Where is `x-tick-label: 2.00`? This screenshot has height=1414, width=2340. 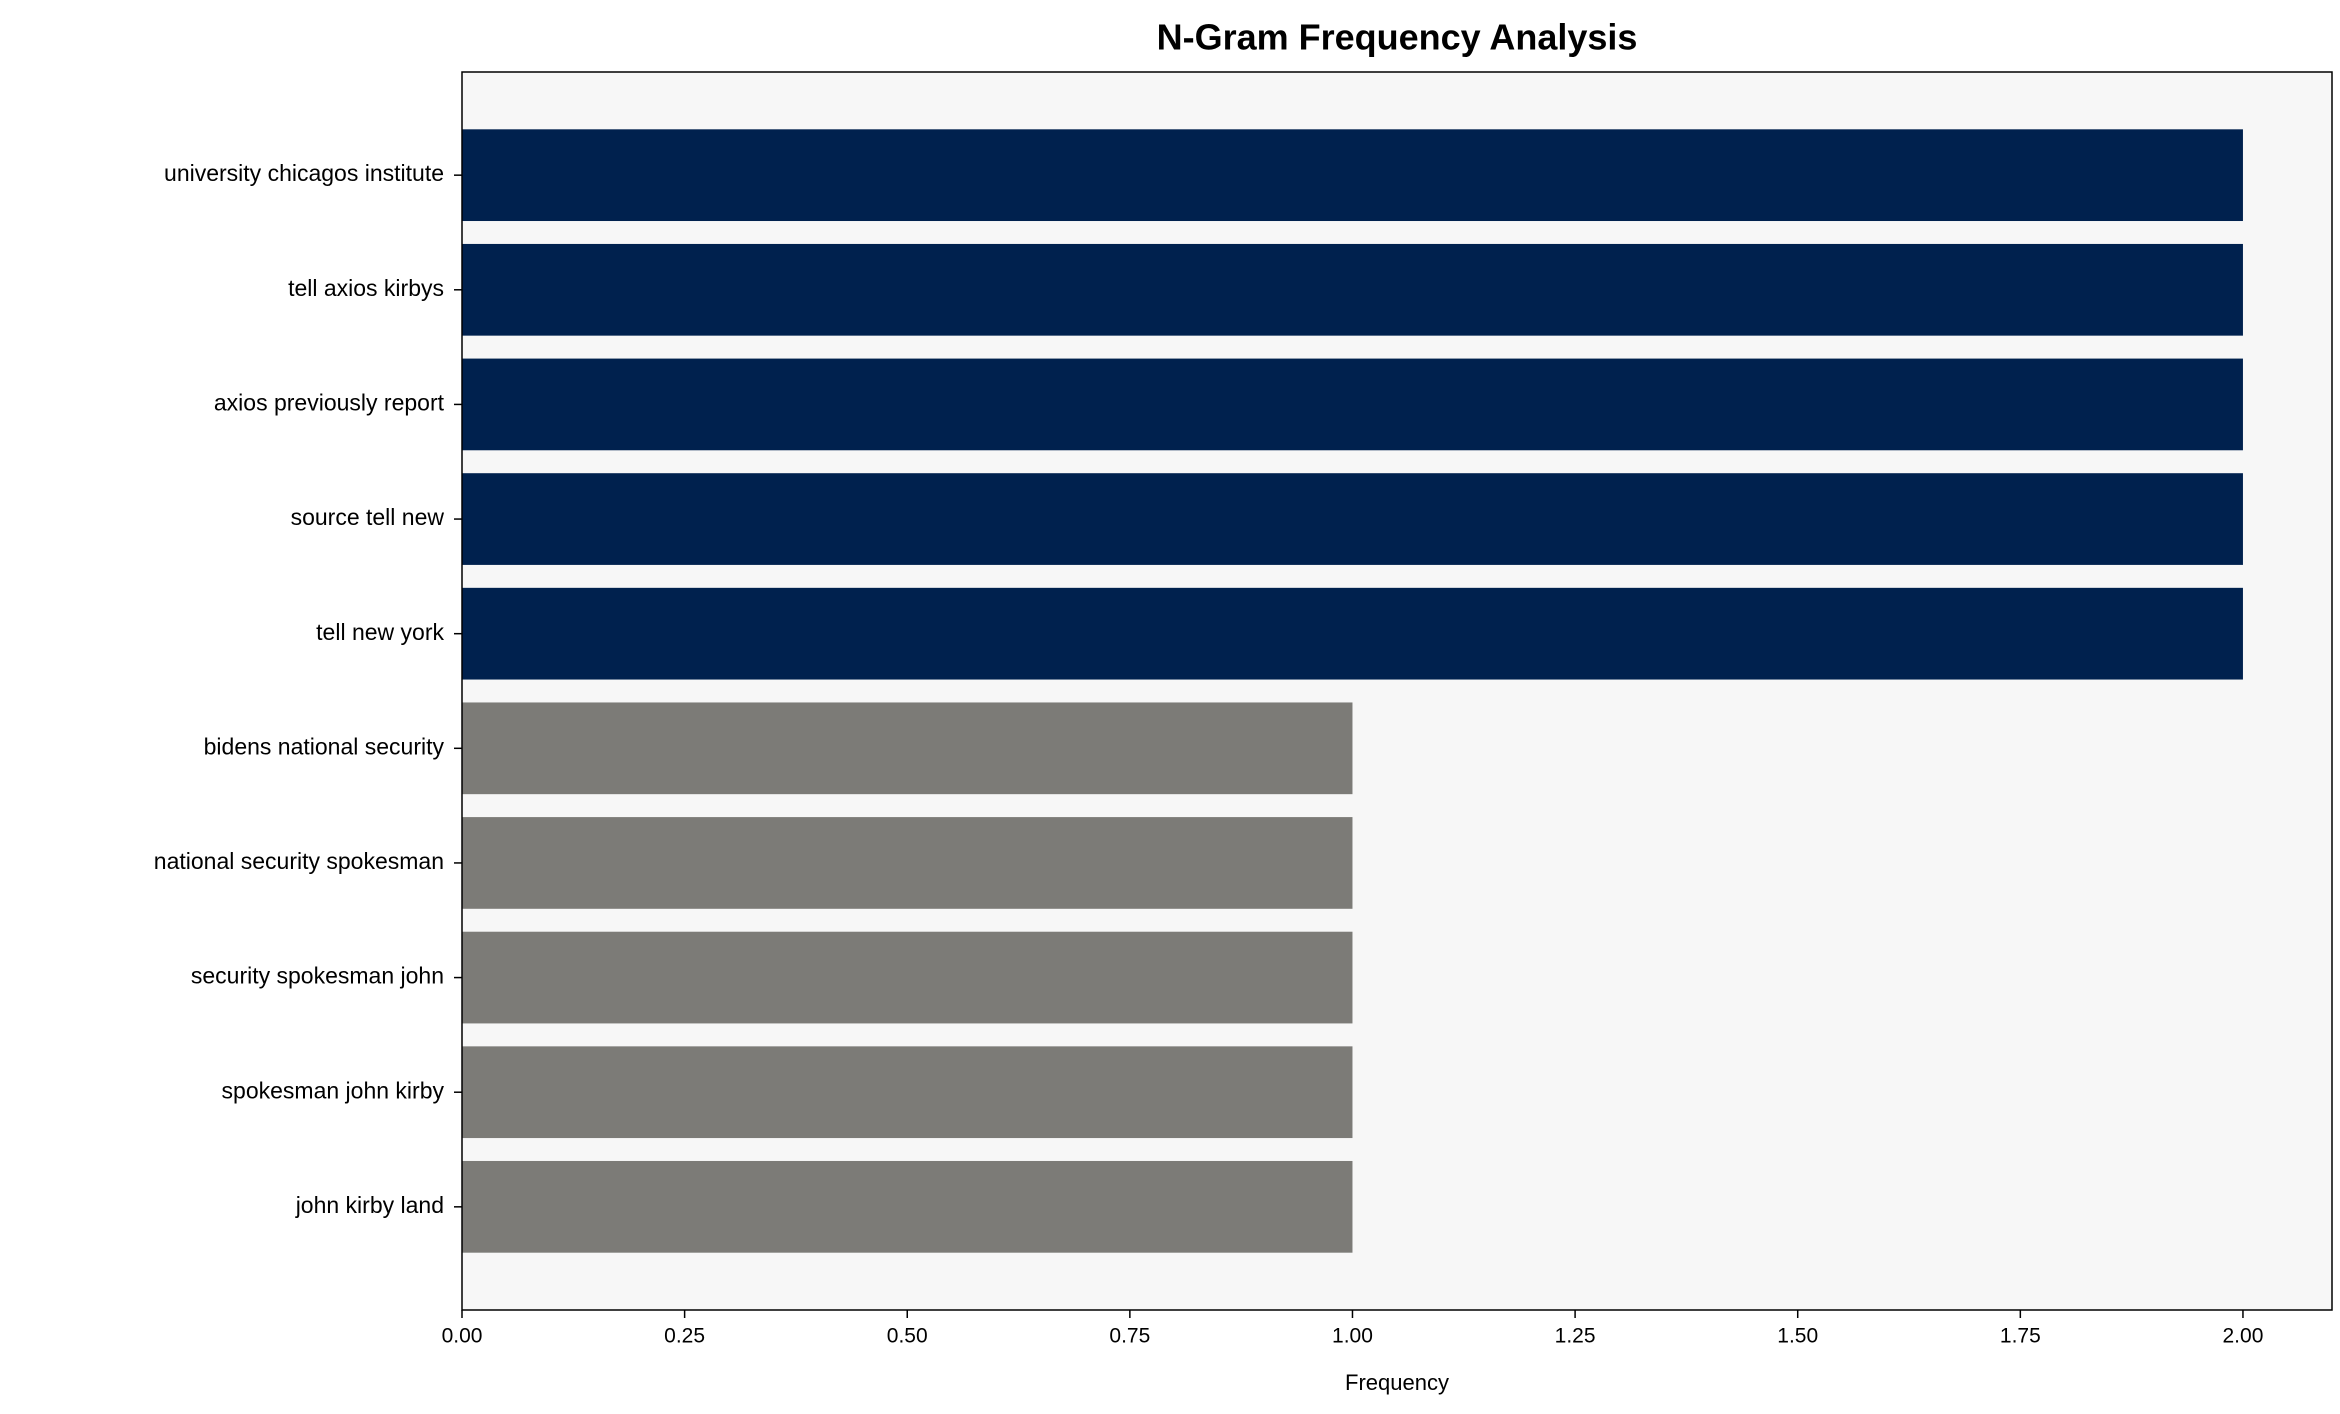
x-tick-label: 2.00 is located at coordinates (2243, 1336).